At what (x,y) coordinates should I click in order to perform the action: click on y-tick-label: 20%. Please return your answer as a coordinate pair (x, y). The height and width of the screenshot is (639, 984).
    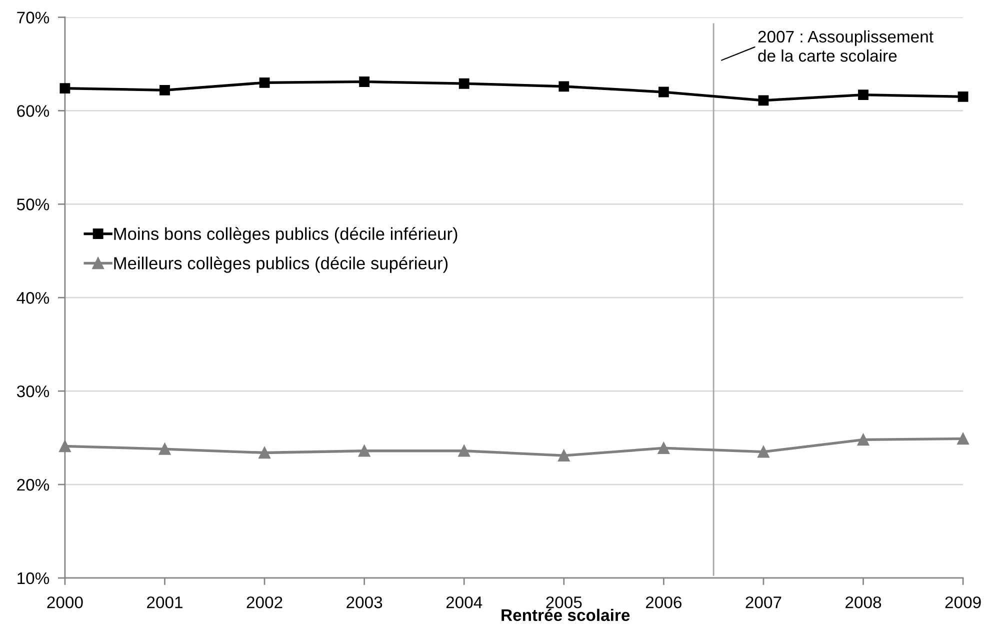
    Looking at the image, I should click on (33, 484).